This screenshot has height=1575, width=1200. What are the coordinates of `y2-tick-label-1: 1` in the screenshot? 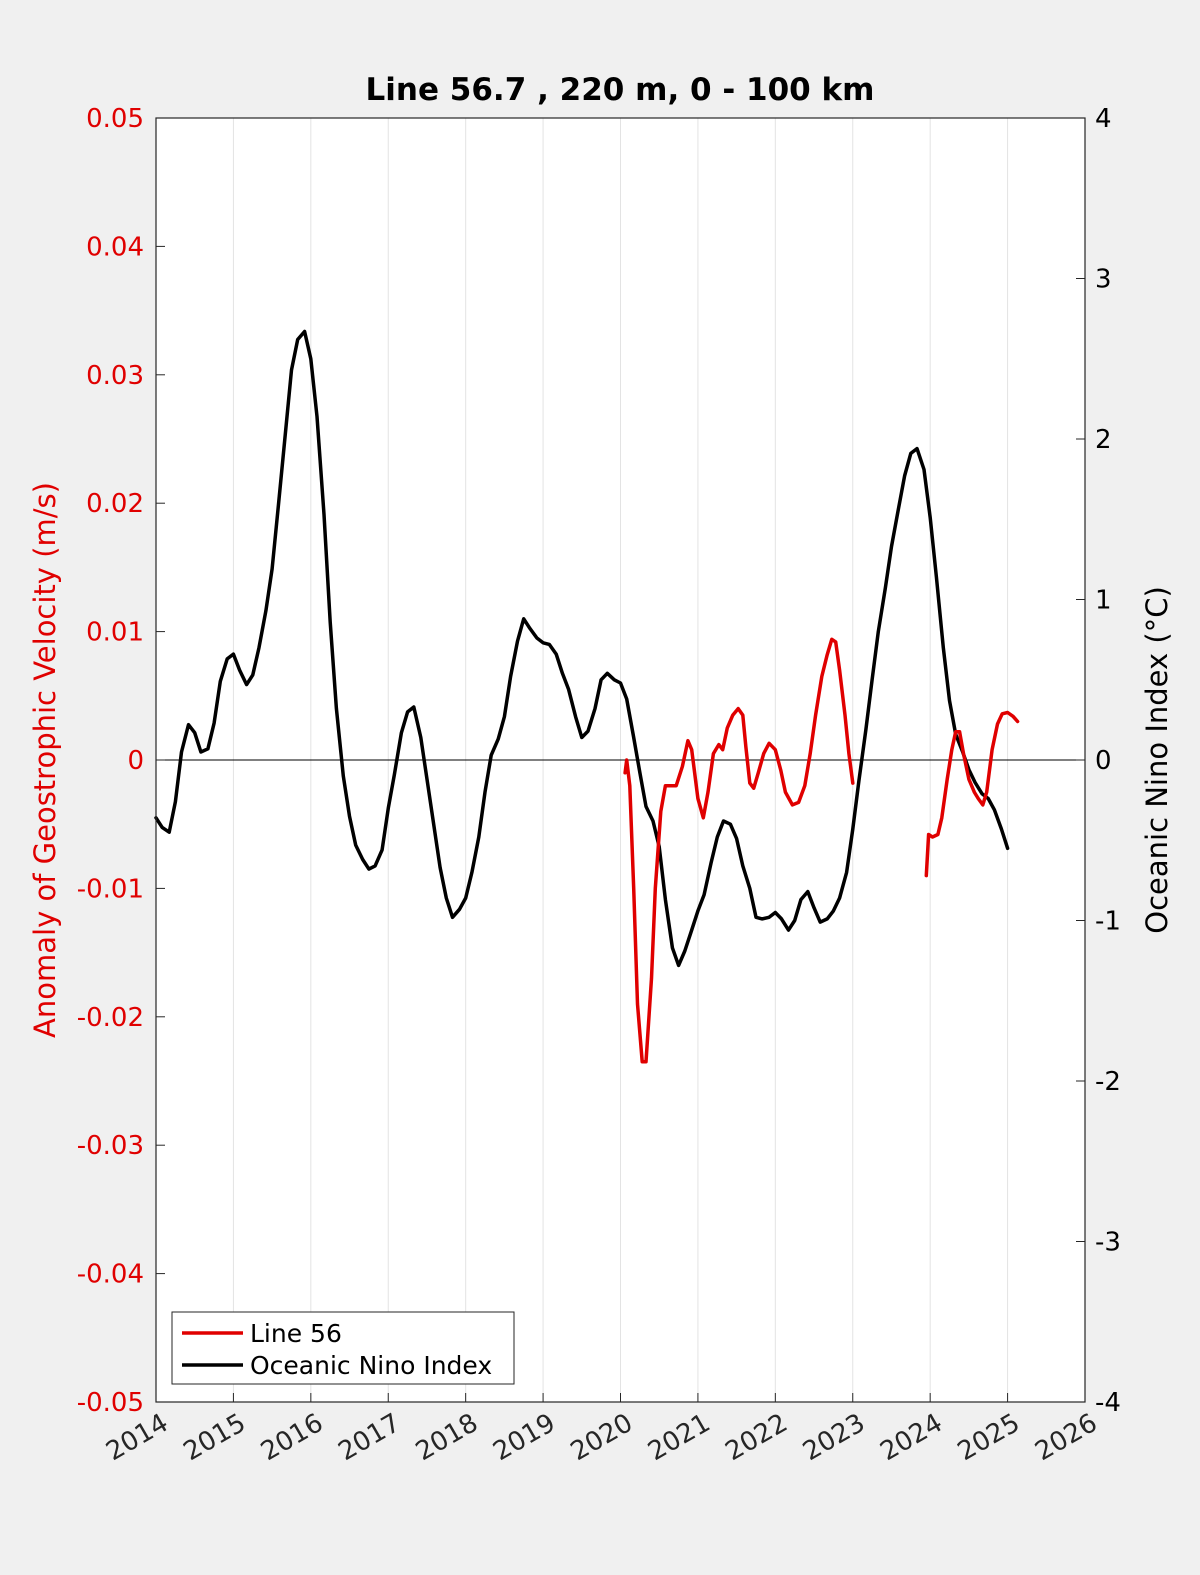 It's located at (1103, 601).